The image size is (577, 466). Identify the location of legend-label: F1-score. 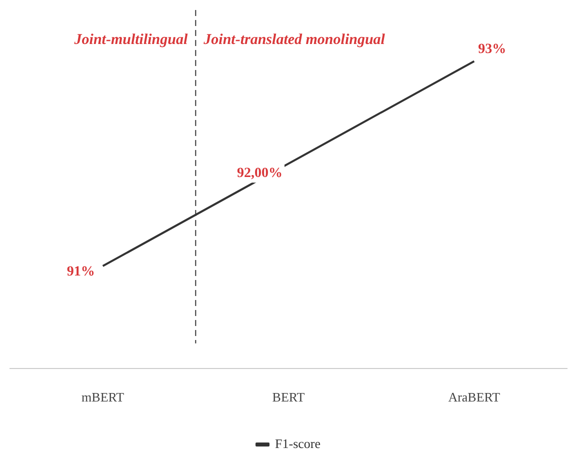
(298, 443).